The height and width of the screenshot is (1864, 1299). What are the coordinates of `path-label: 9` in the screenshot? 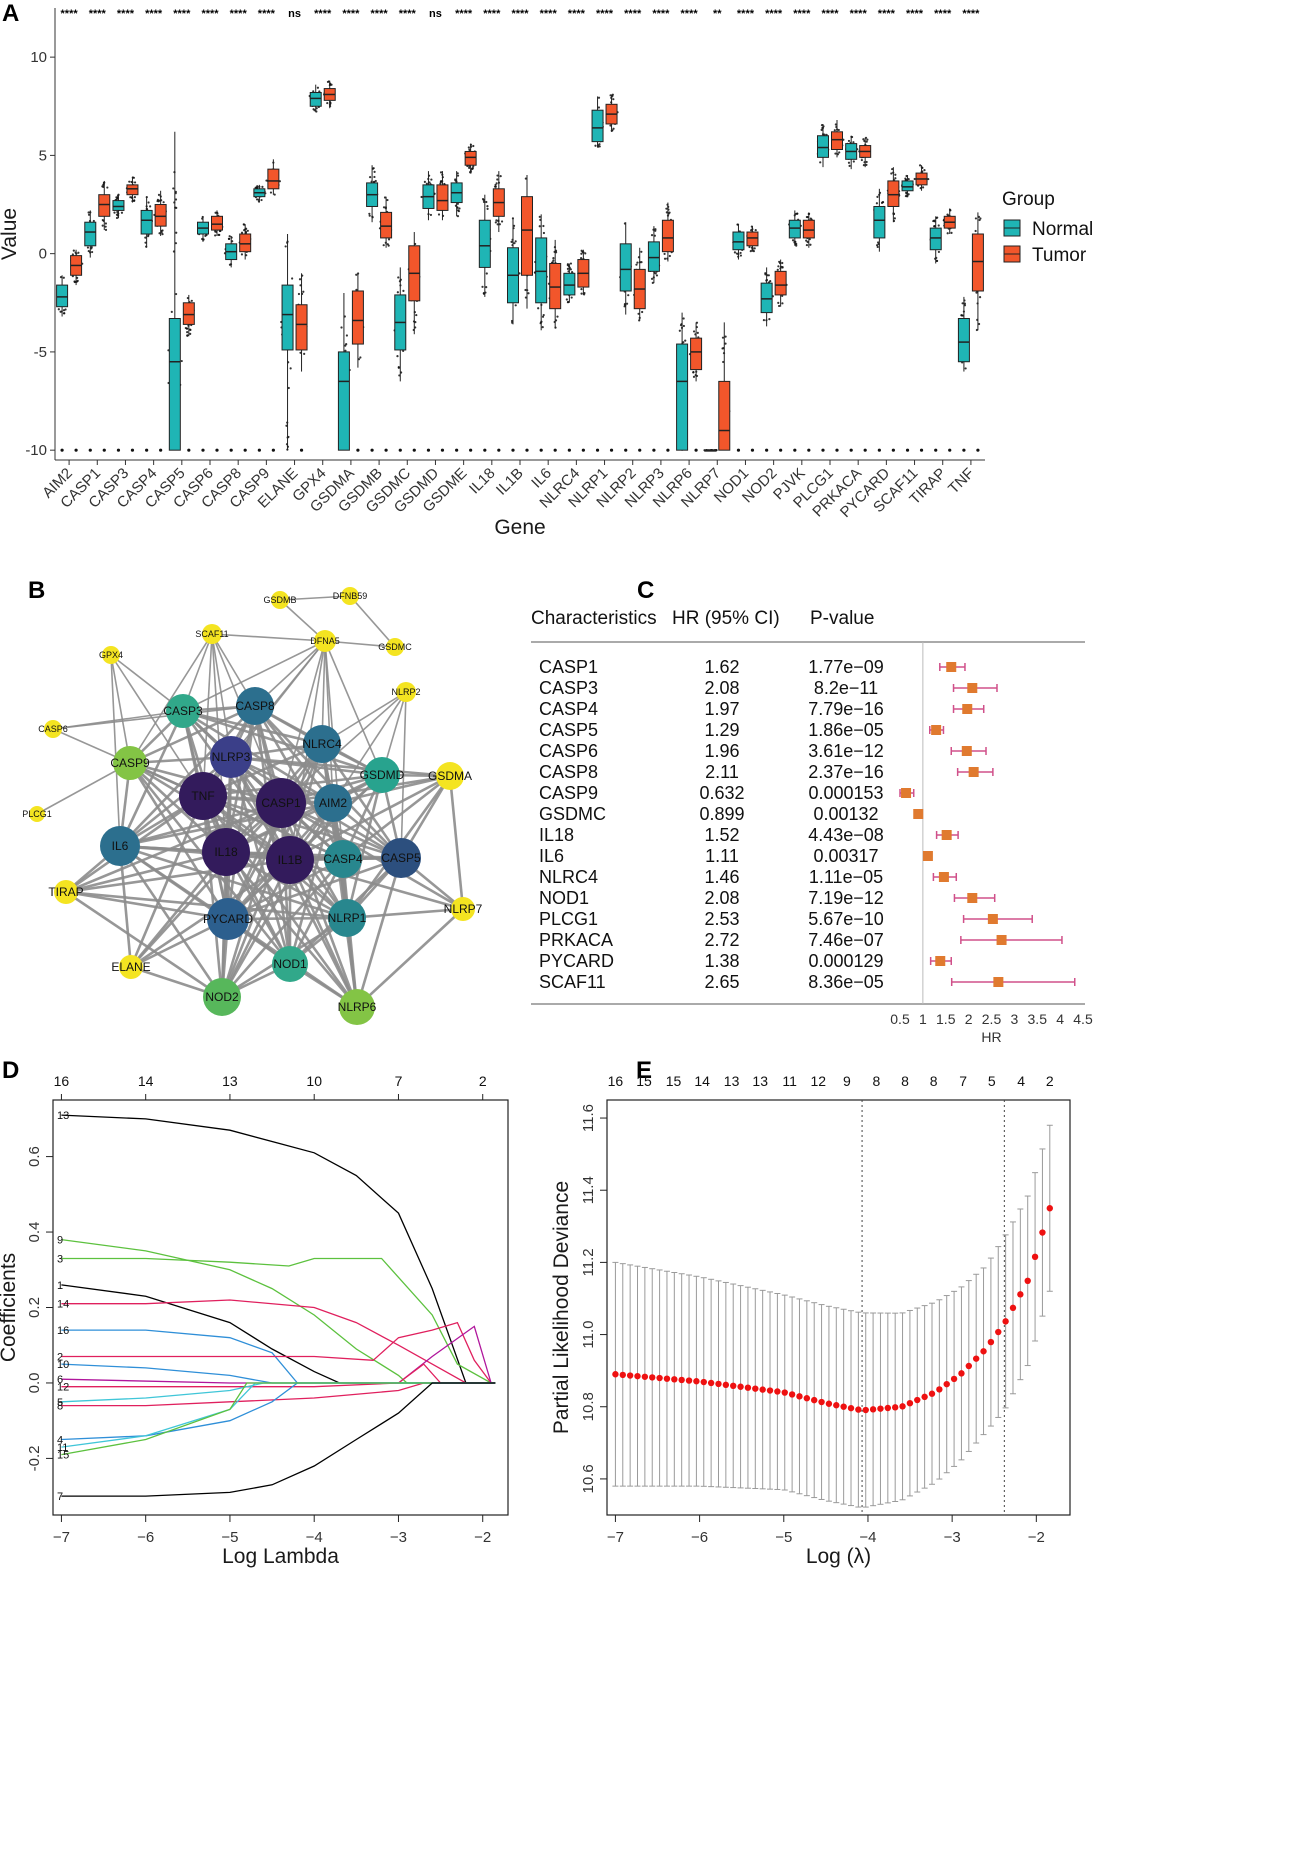 It's located at (60, 1241).